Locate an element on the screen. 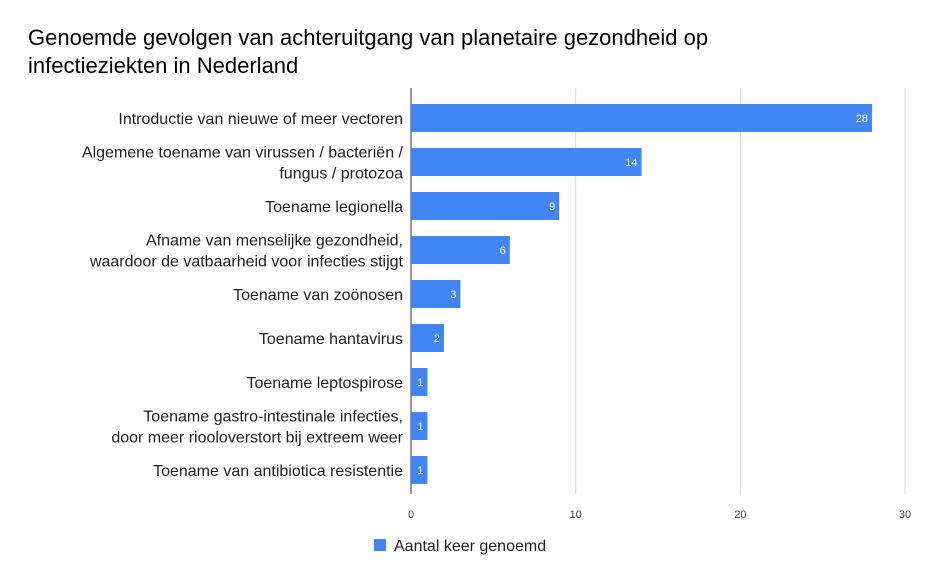 This screenshot has width=937, height=578. legend: Aantal keer genoemd is located at coordinates (460, 546).